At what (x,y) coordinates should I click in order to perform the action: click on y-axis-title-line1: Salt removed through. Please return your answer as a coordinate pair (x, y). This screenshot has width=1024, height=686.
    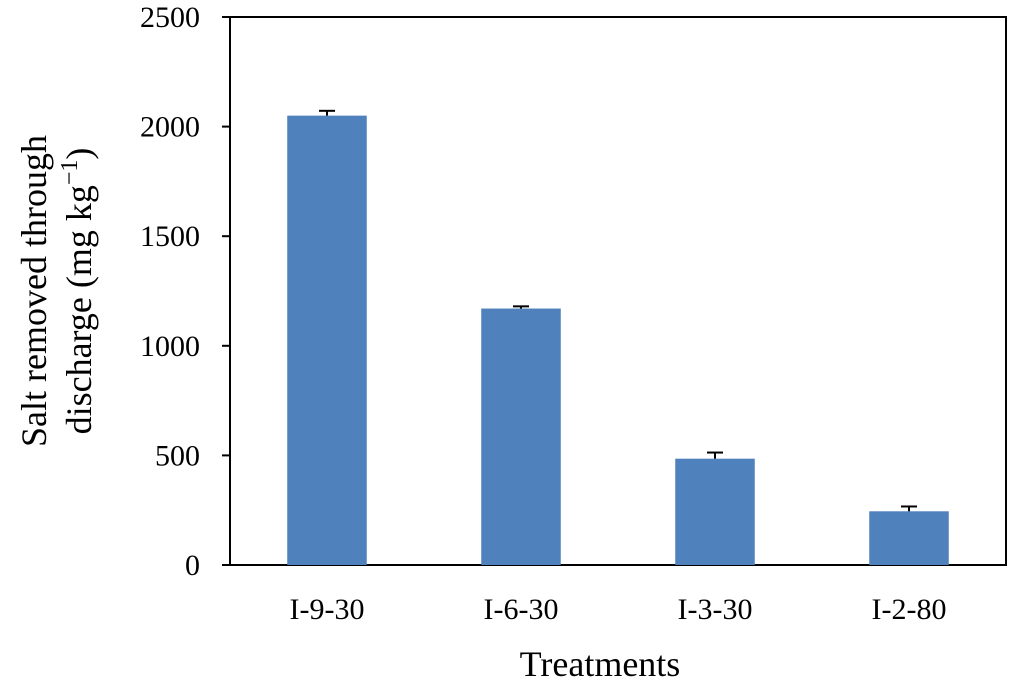
    Looking at the image, I should click on (34, 291).